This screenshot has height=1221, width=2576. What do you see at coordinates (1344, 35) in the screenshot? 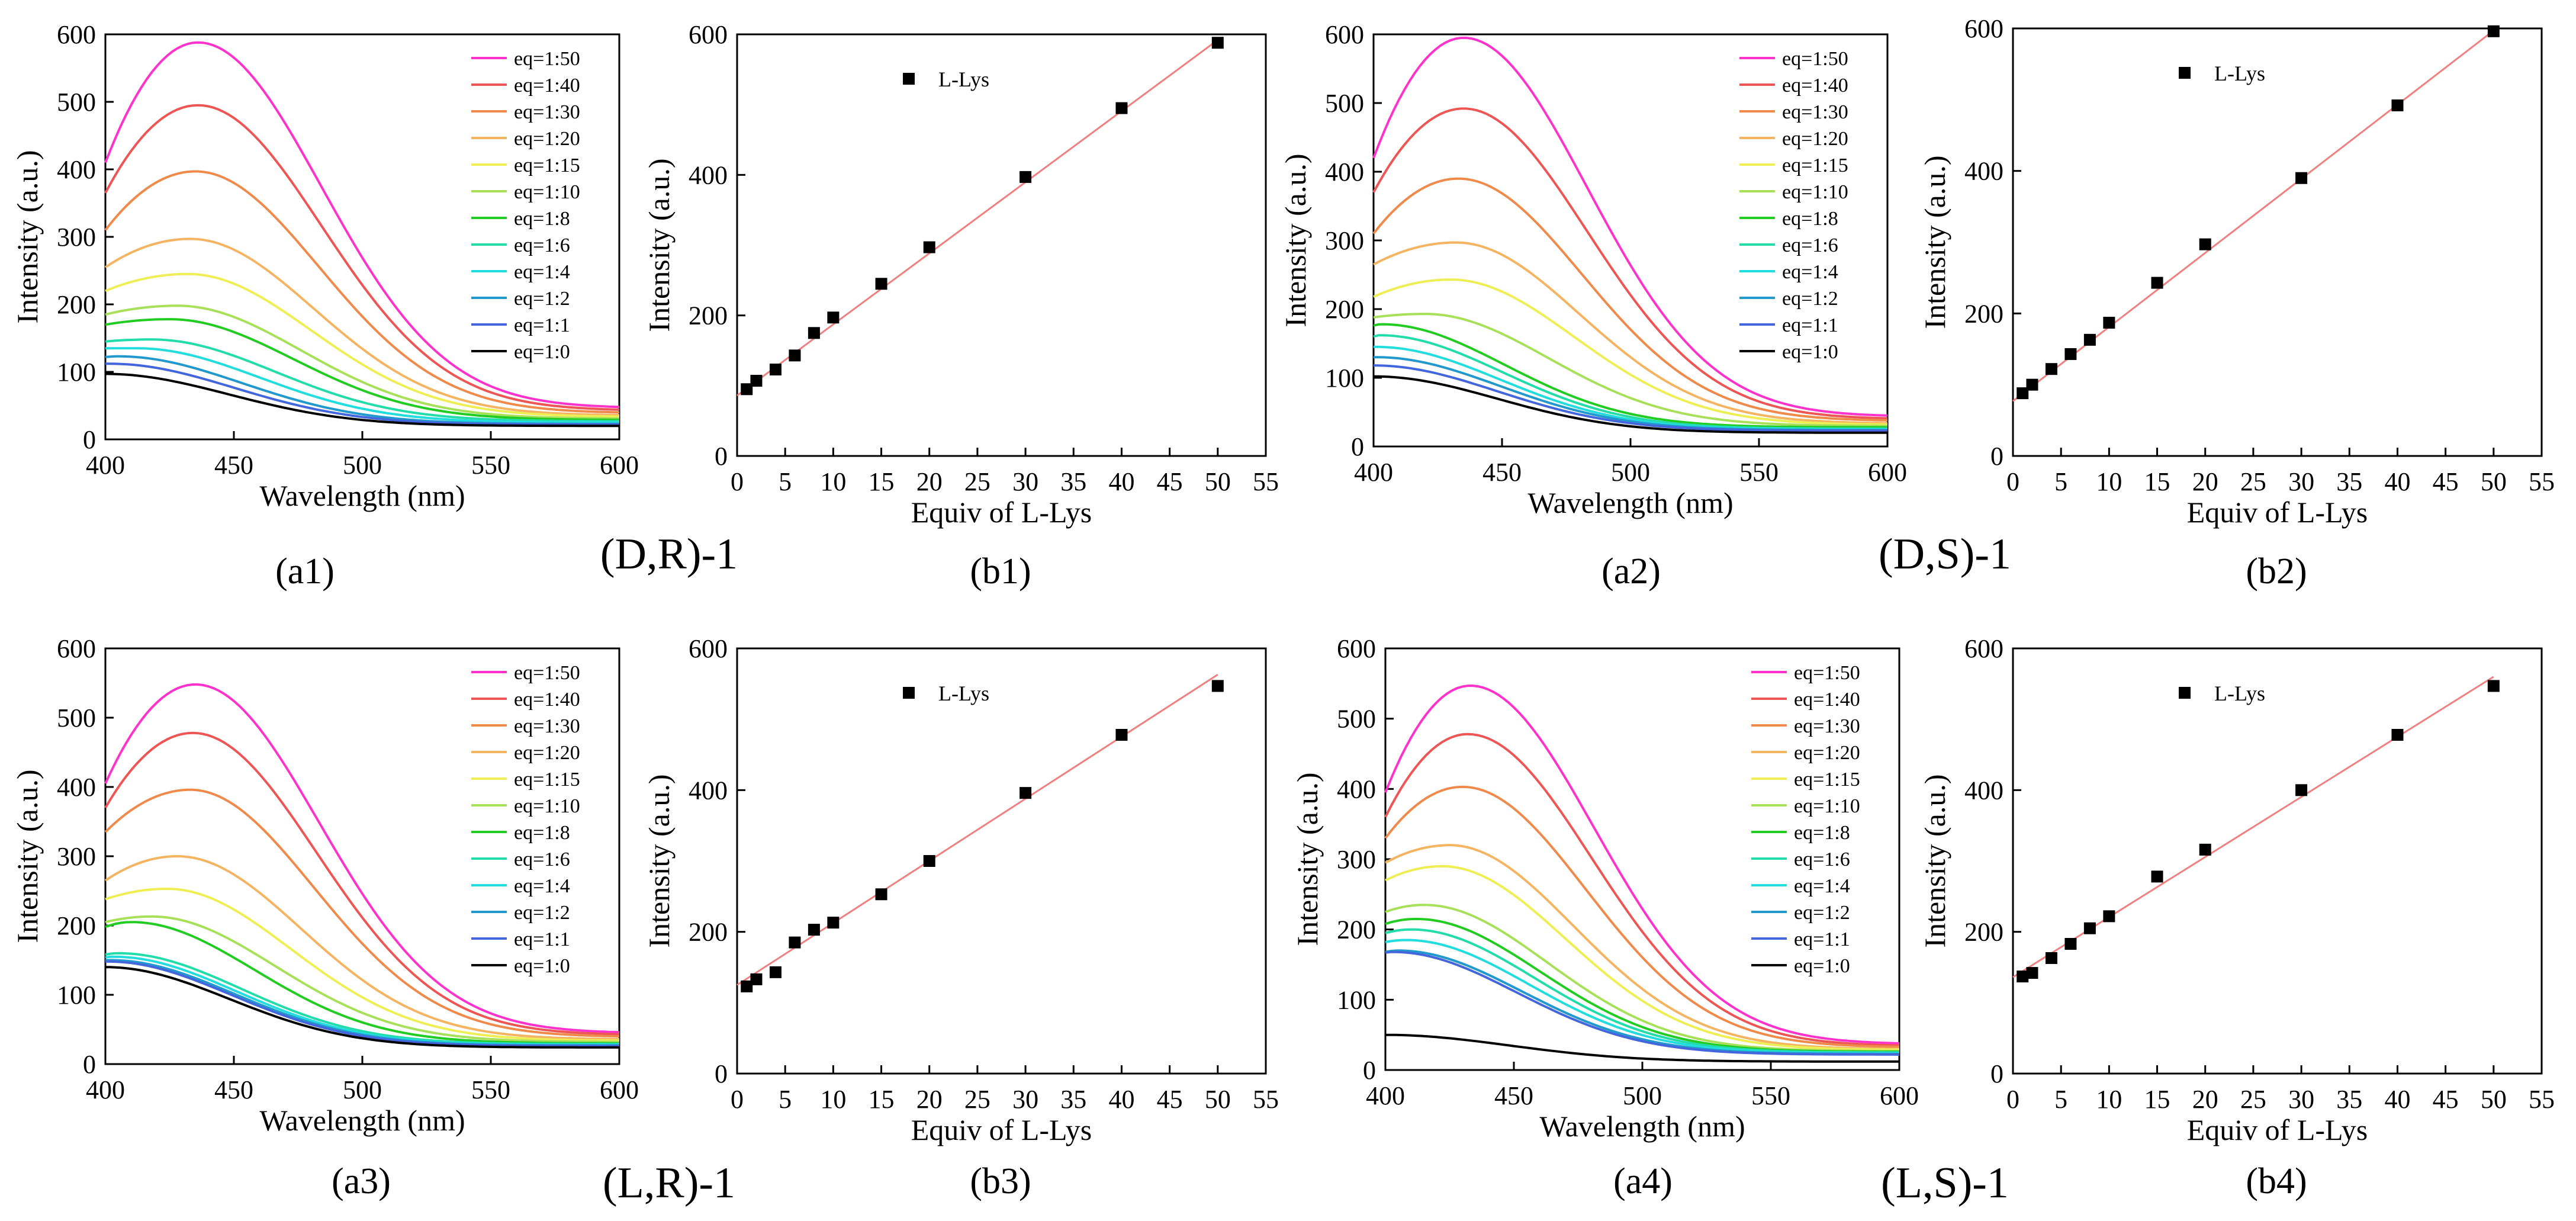
I see `y-tick-label-a2: 600` at bounding box center [1344, 35].